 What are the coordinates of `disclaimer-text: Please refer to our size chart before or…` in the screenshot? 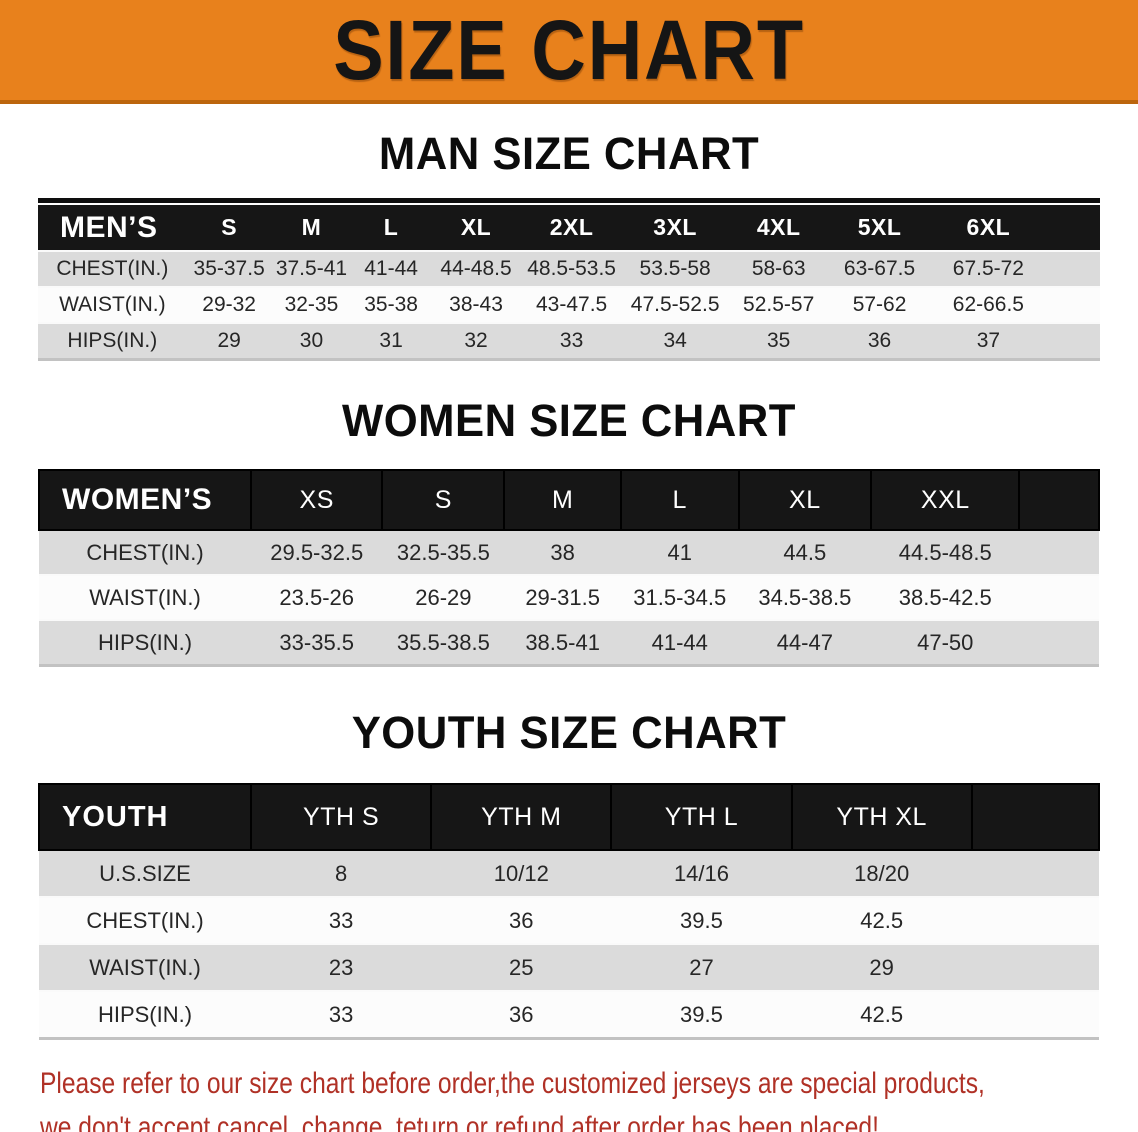 It's located at (512, 1097).